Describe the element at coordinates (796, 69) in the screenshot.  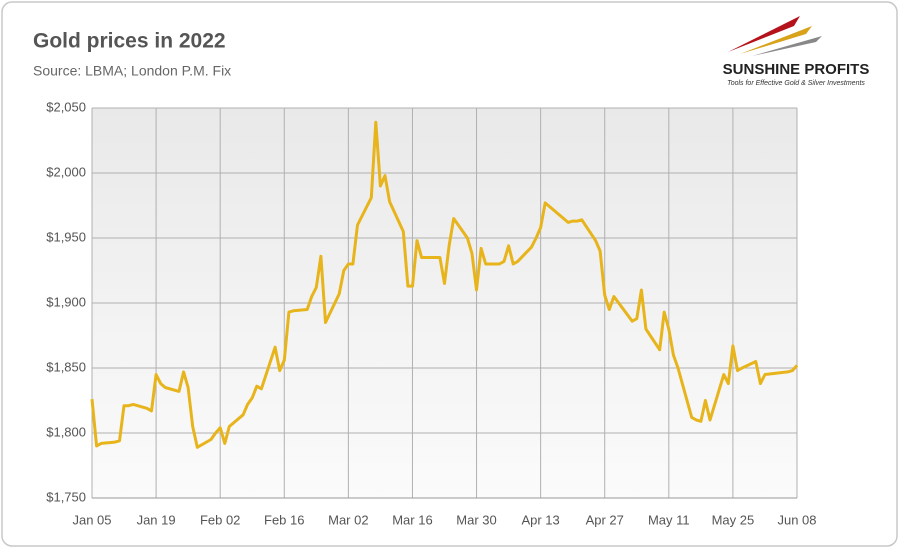
I see `logo-name: SUNSHINE PROFITS` at that location.